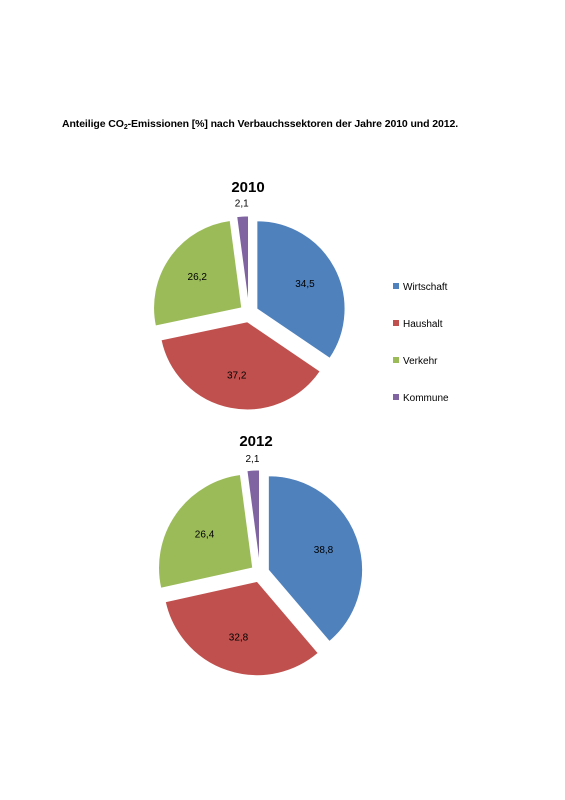 This screenshot has height=800, width=565. What do you see at coordinates (205, 535) in the screenshot?
I see `data-label-verkehr: 26,4` at bounding box center [205, 535].